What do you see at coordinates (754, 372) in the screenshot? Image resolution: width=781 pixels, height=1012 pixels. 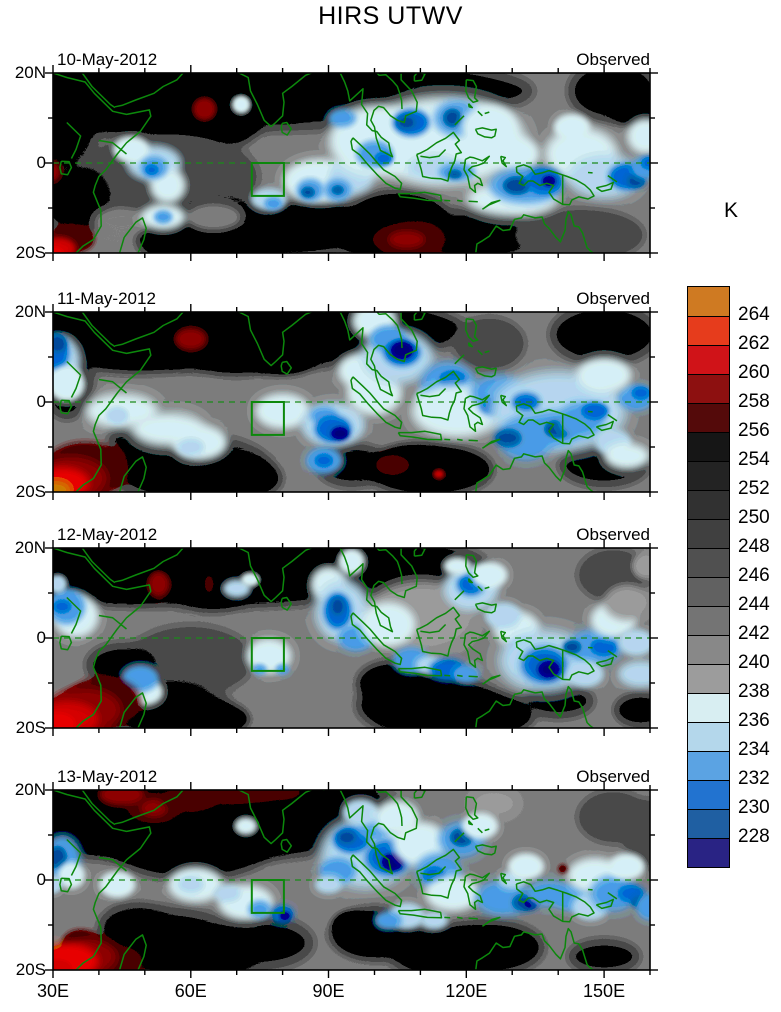 I see `colorbar-tick-label: 260` at bounding box center [754, 372].